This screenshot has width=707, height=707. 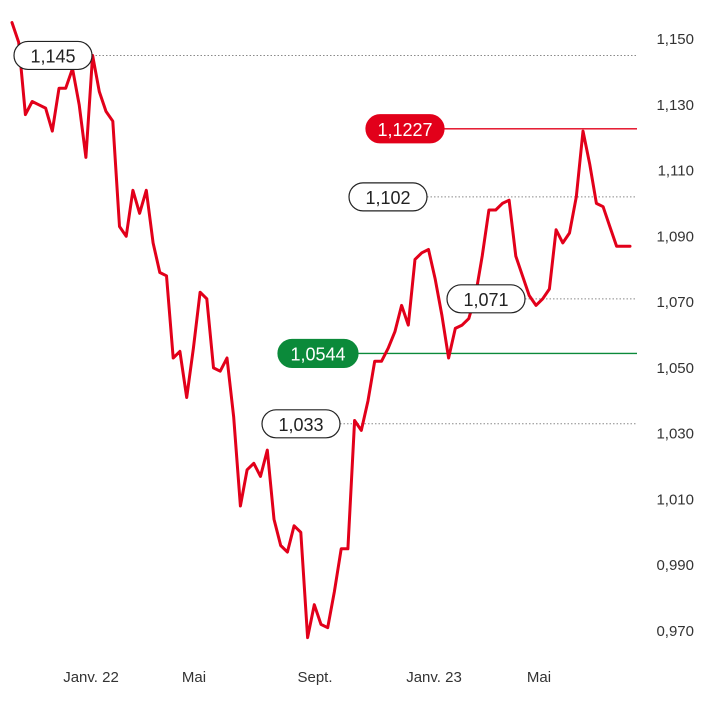 I want to click on annotation-pill: 1,102, so click(x=388, y=197).